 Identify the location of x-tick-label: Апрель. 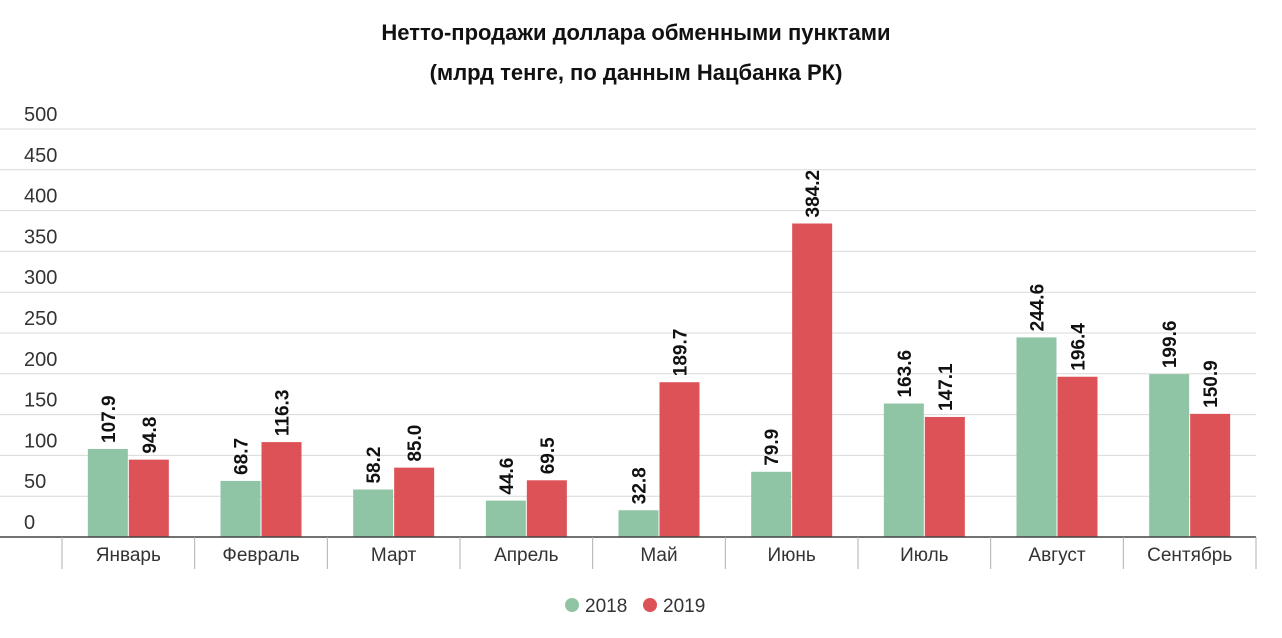
(526, 555).